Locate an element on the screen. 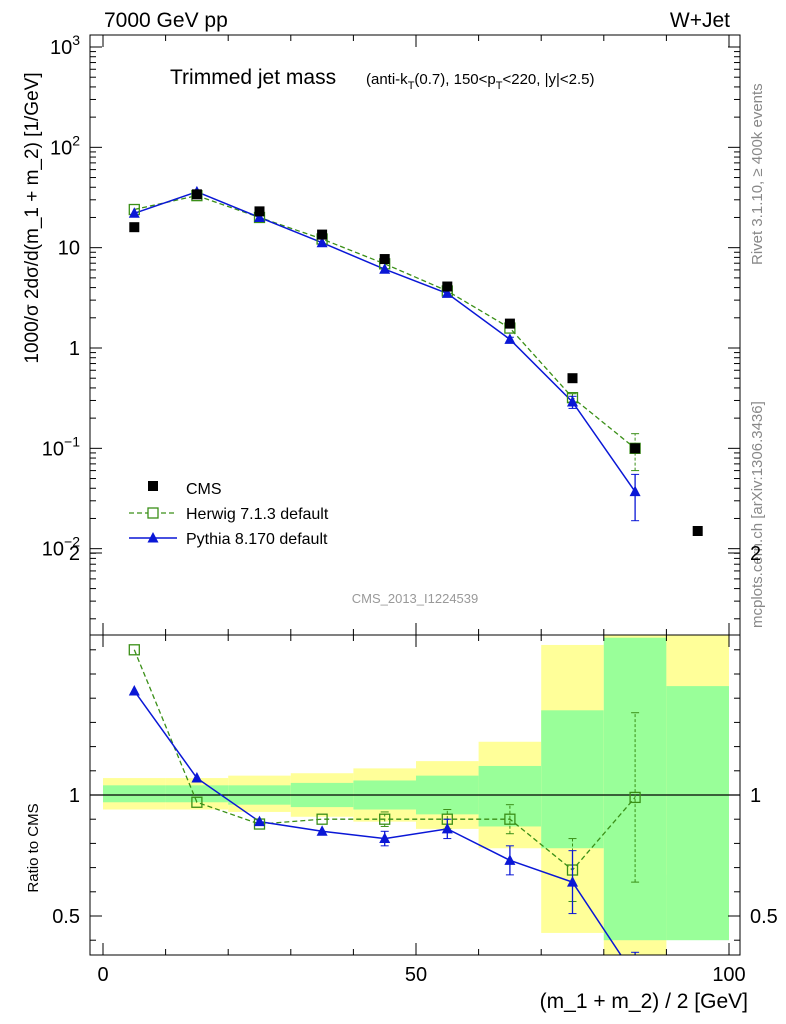  chart-title: Trimmed jet mass is located at coordinates (253, 77).